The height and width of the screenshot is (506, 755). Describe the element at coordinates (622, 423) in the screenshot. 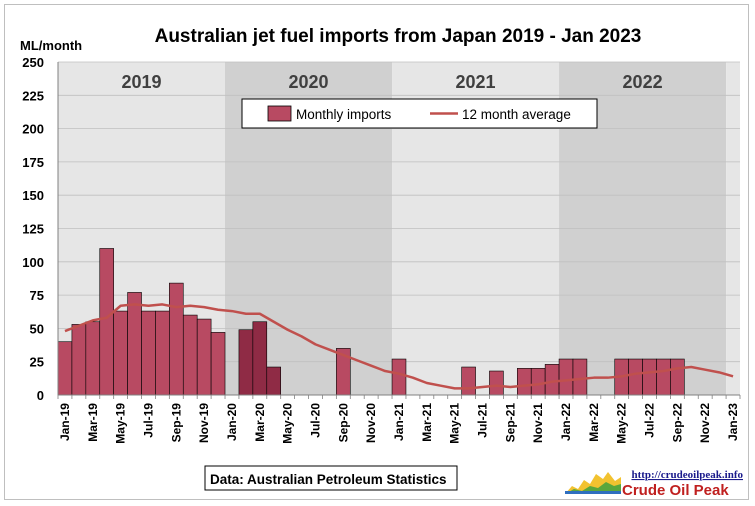

I see `x-tick-label: May-22` at that location.